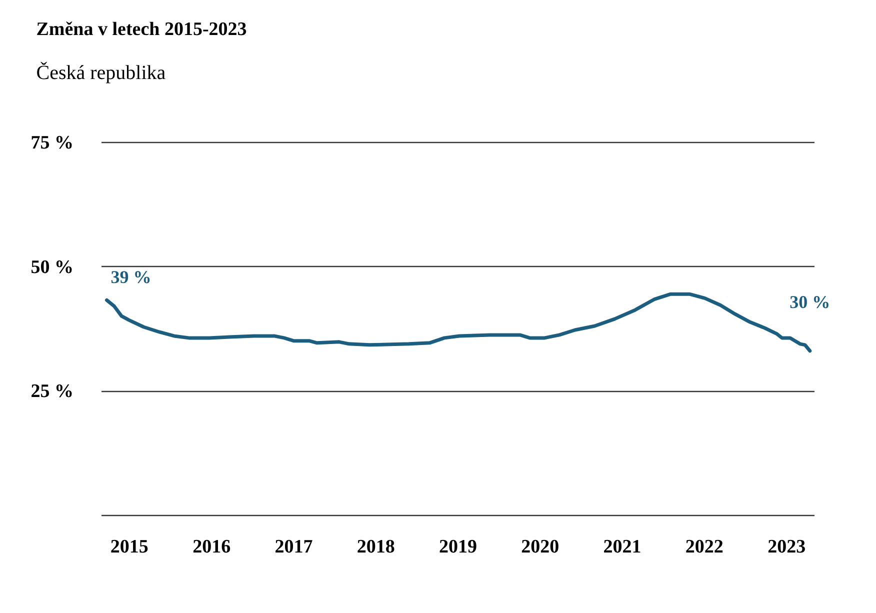 Image resolution: width=876 pixels, height=613 pixels. What do you see at coordinates (622, 547) in the screenshot?
I see `x-tick-label: 2021` at bounding box center [622, 547].